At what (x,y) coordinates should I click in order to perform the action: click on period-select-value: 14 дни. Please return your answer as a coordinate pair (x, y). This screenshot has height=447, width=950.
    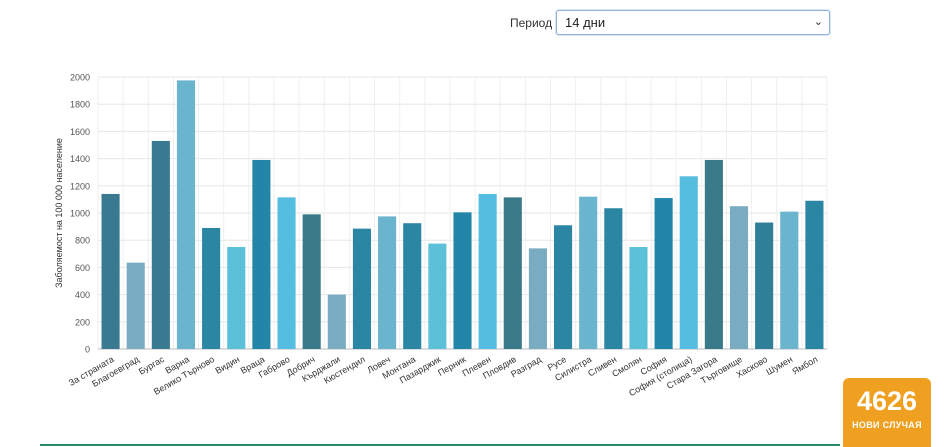
    Looking at the image, I should click on (585, 22).